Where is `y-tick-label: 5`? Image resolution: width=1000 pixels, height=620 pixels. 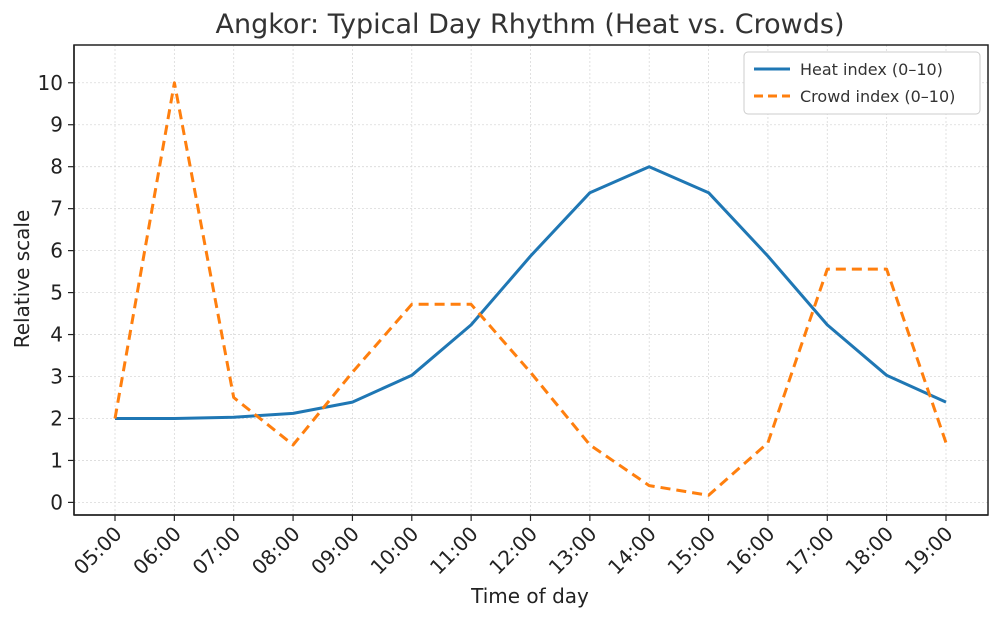
y-tick-label: 5 is located at coordinates (56, 293).